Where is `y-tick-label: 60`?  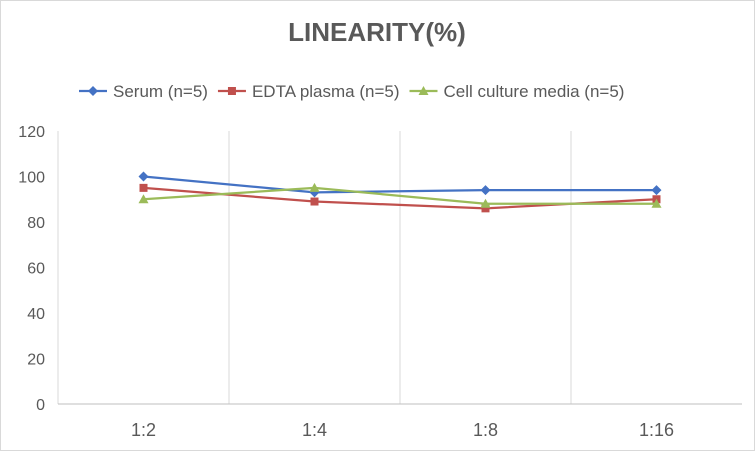 y-tick-label: 60 is located at coordinates (36, 269).